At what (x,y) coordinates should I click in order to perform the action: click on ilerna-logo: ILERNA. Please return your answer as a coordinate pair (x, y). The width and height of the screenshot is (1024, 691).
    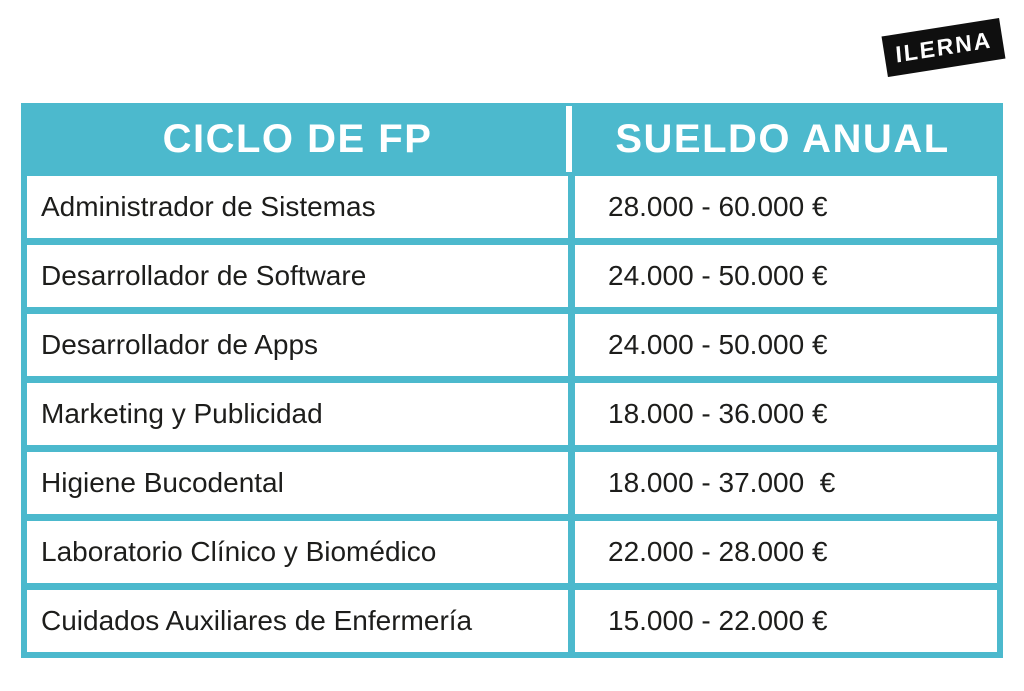
    Looking at the image, I should click on (943, 47).